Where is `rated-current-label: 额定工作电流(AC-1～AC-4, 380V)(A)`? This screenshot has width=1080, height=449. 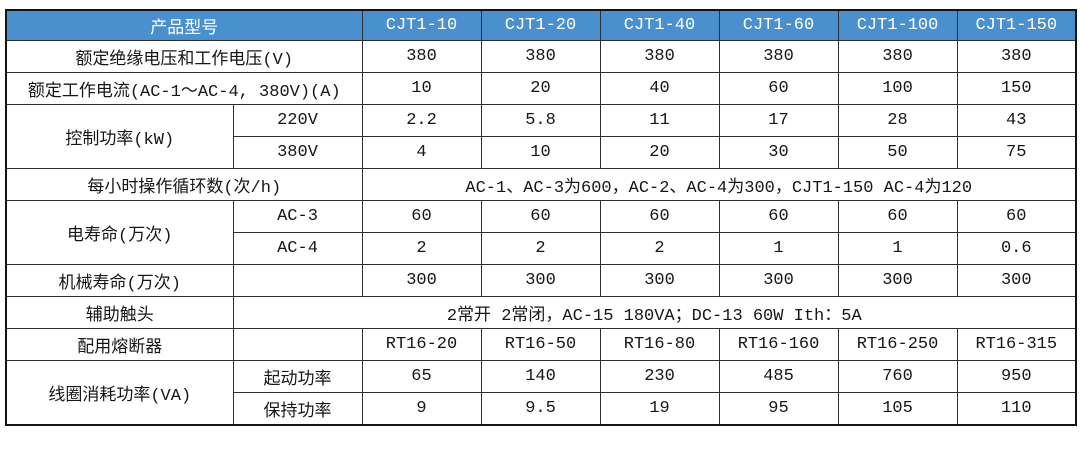 rated-current-label: 额定工作电流(AC-1～AC-4, 380V)(A) is located at coordinates (184, 88).